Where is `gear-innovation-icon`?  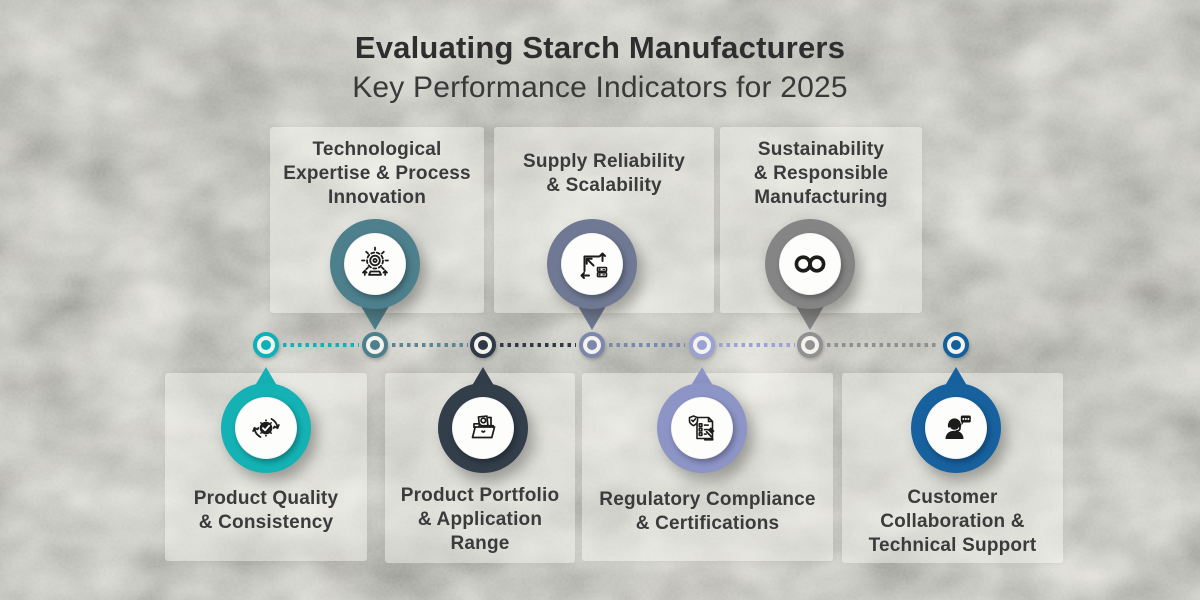
gear-innovation-icon is located at coordinates (375, 261).